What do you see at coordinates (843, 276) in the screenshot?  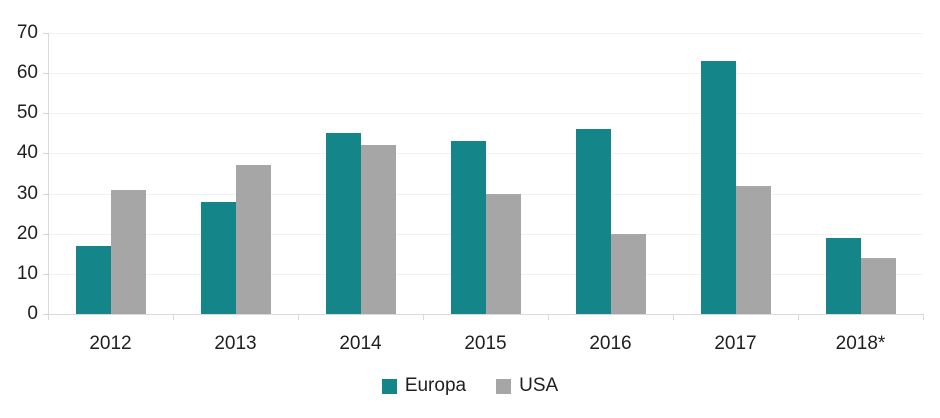 I see `bar-europa-2018*` at bounding box center [843, 276].